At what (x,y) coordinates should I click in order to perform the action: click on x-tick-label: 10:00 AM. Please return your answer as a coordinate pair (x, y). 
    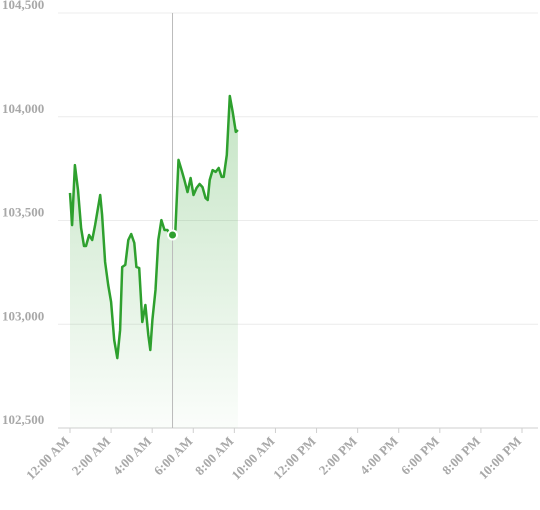
    Looking at the image, I should click on (252, 458).